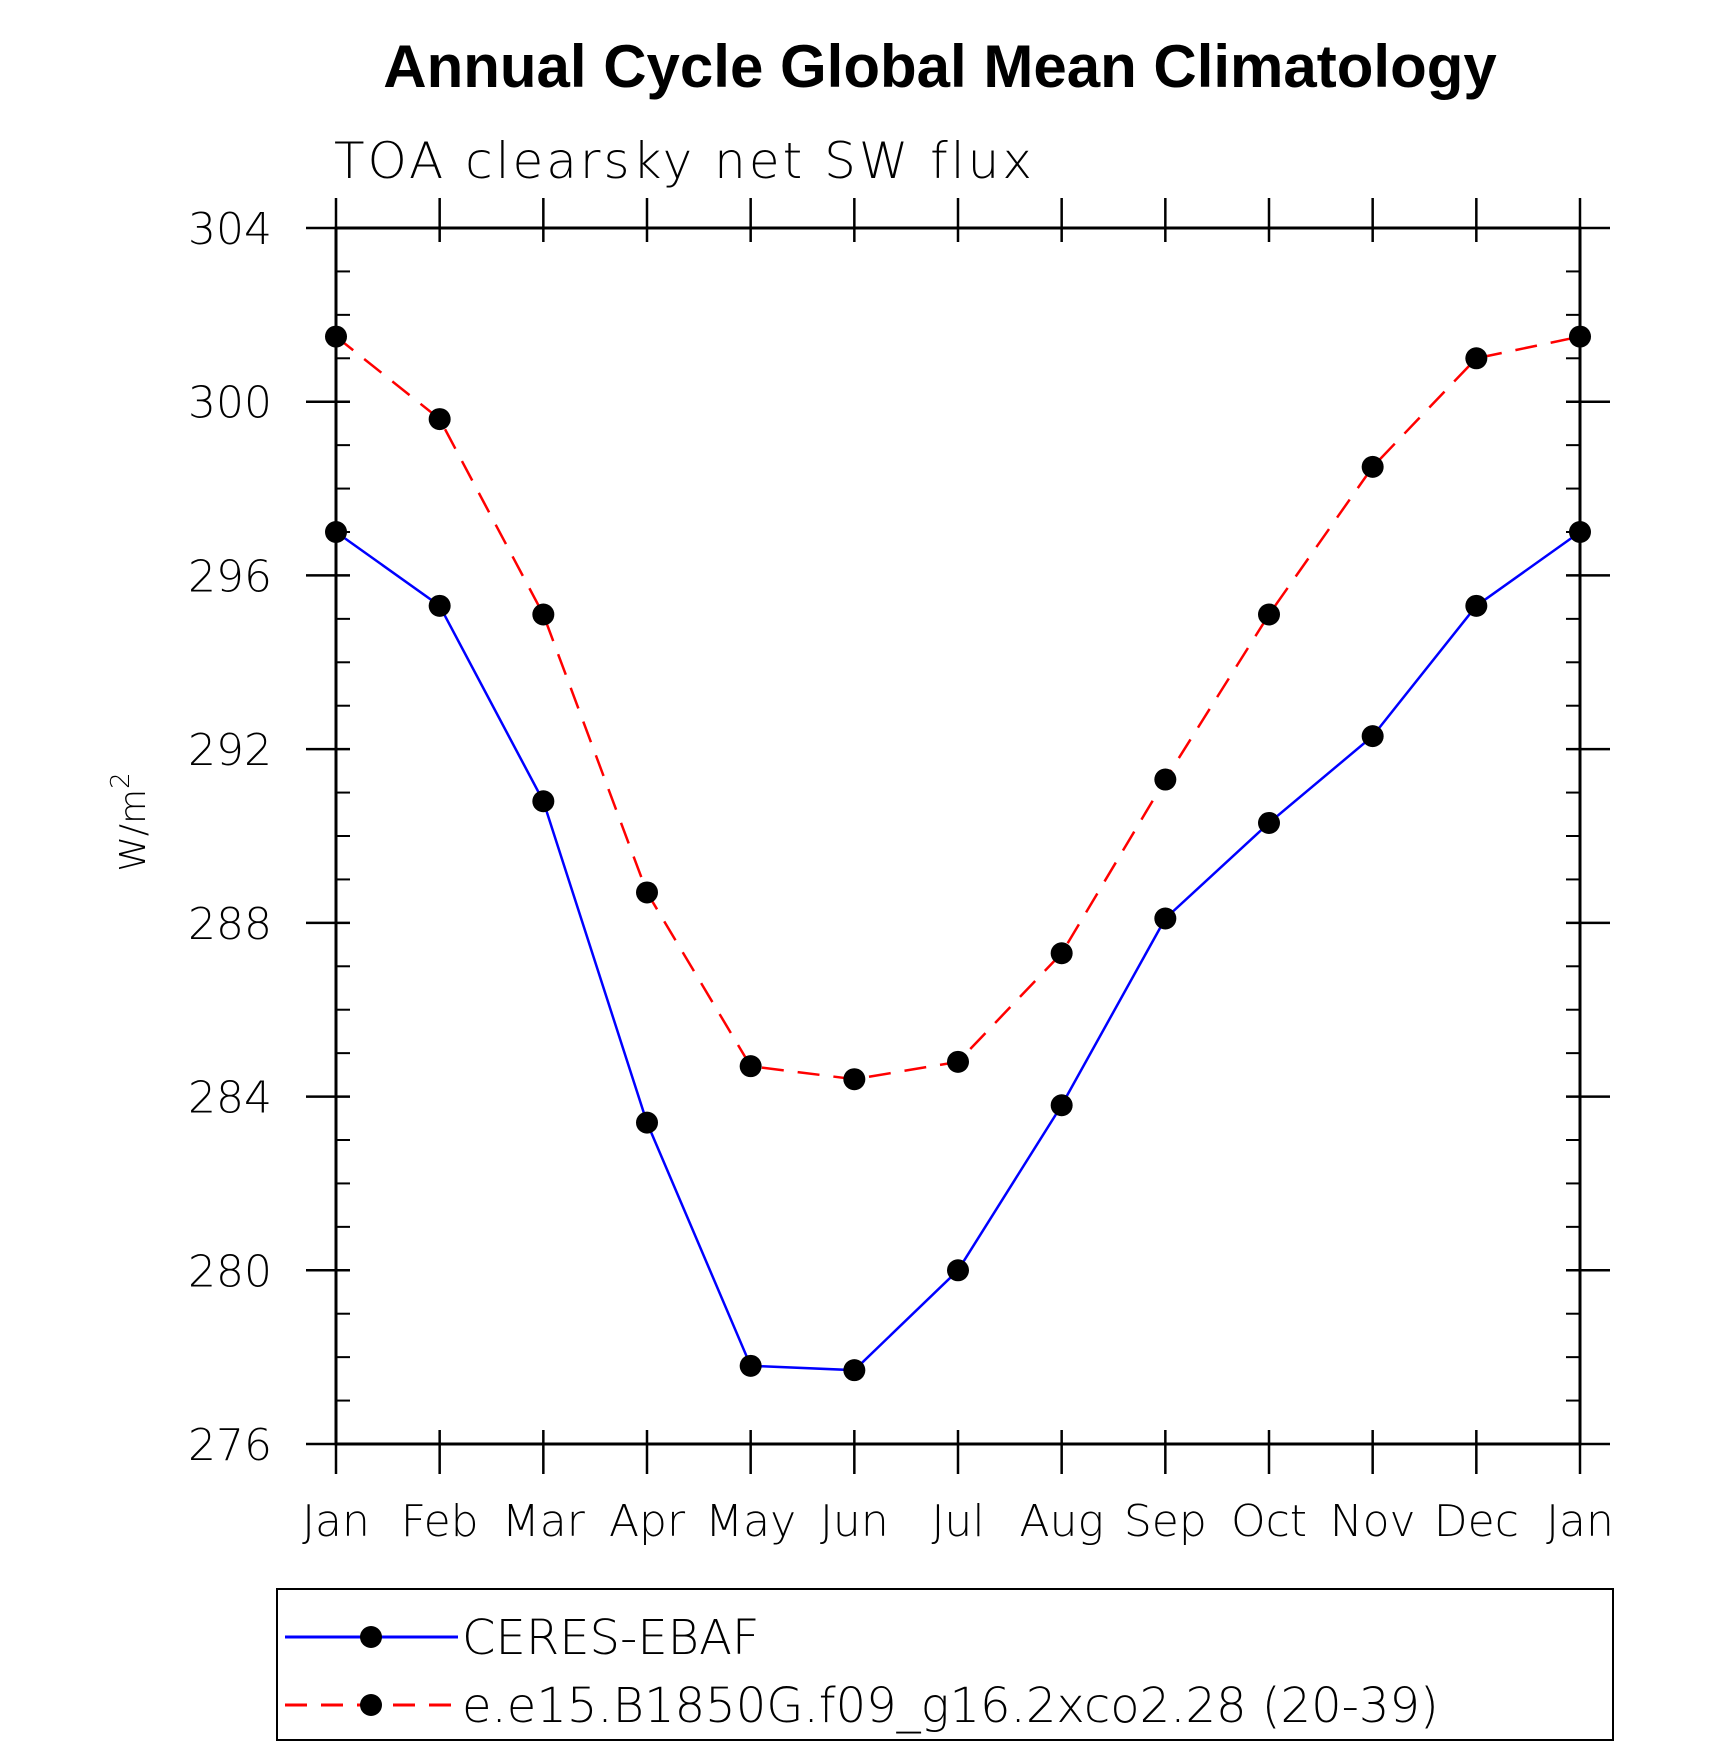 The width and height of the screenshot is (1710, 1746). What do you see at coordinates (230, 1271) in the screenshot?
I see `y-tick-label: 280` at bounding box center [230, 1271].